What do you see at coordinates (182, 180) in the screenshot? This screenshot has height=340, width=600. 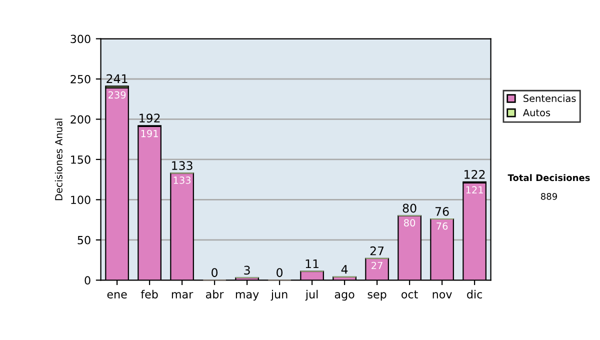 I see `data-label: 133` at bounding box center [182, 180].